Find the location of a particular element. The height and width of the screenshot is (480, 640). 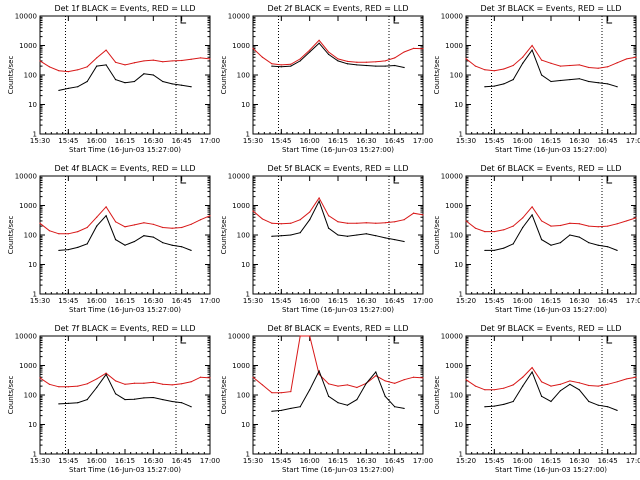

y-tick-label: 10 is located at coordinates (458, 425).